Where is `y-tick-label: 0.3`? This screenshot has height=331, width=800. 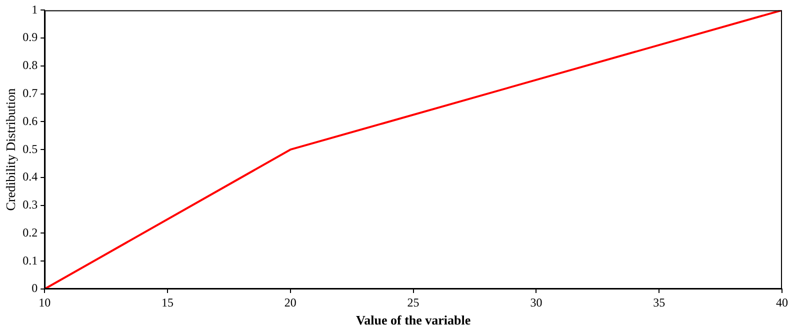
y-tick-label: 0.3 is located at coordinates (30, 205).